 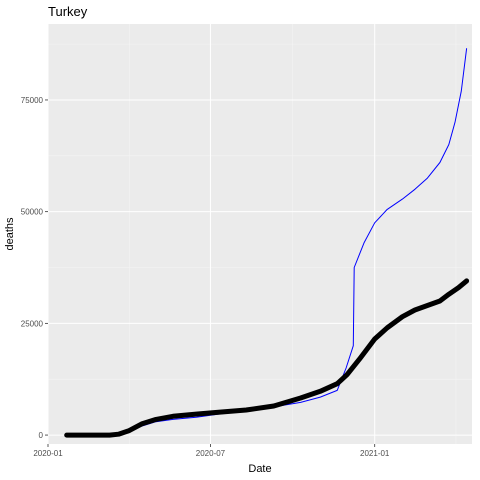 I want to click on y-tick-label: 50000, so click(x=32, y=212).